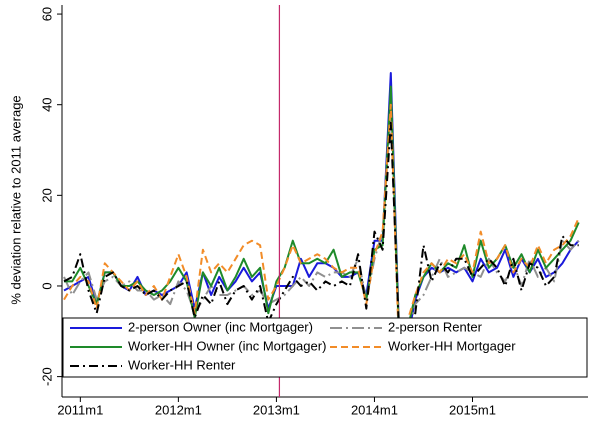  What do you see at coordinates (15, 199) in the screenshot?
I see `y-axis-title: % deviation relative to 2011 average` at bounding box center [15, 199].